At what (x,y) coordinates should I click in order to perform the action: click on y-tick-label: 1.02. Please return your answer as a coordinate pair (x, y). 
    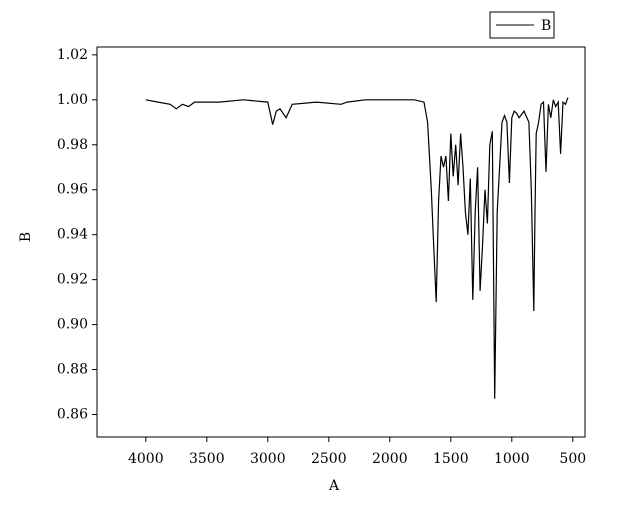
    Looking at the image, I should click on (72, 55).